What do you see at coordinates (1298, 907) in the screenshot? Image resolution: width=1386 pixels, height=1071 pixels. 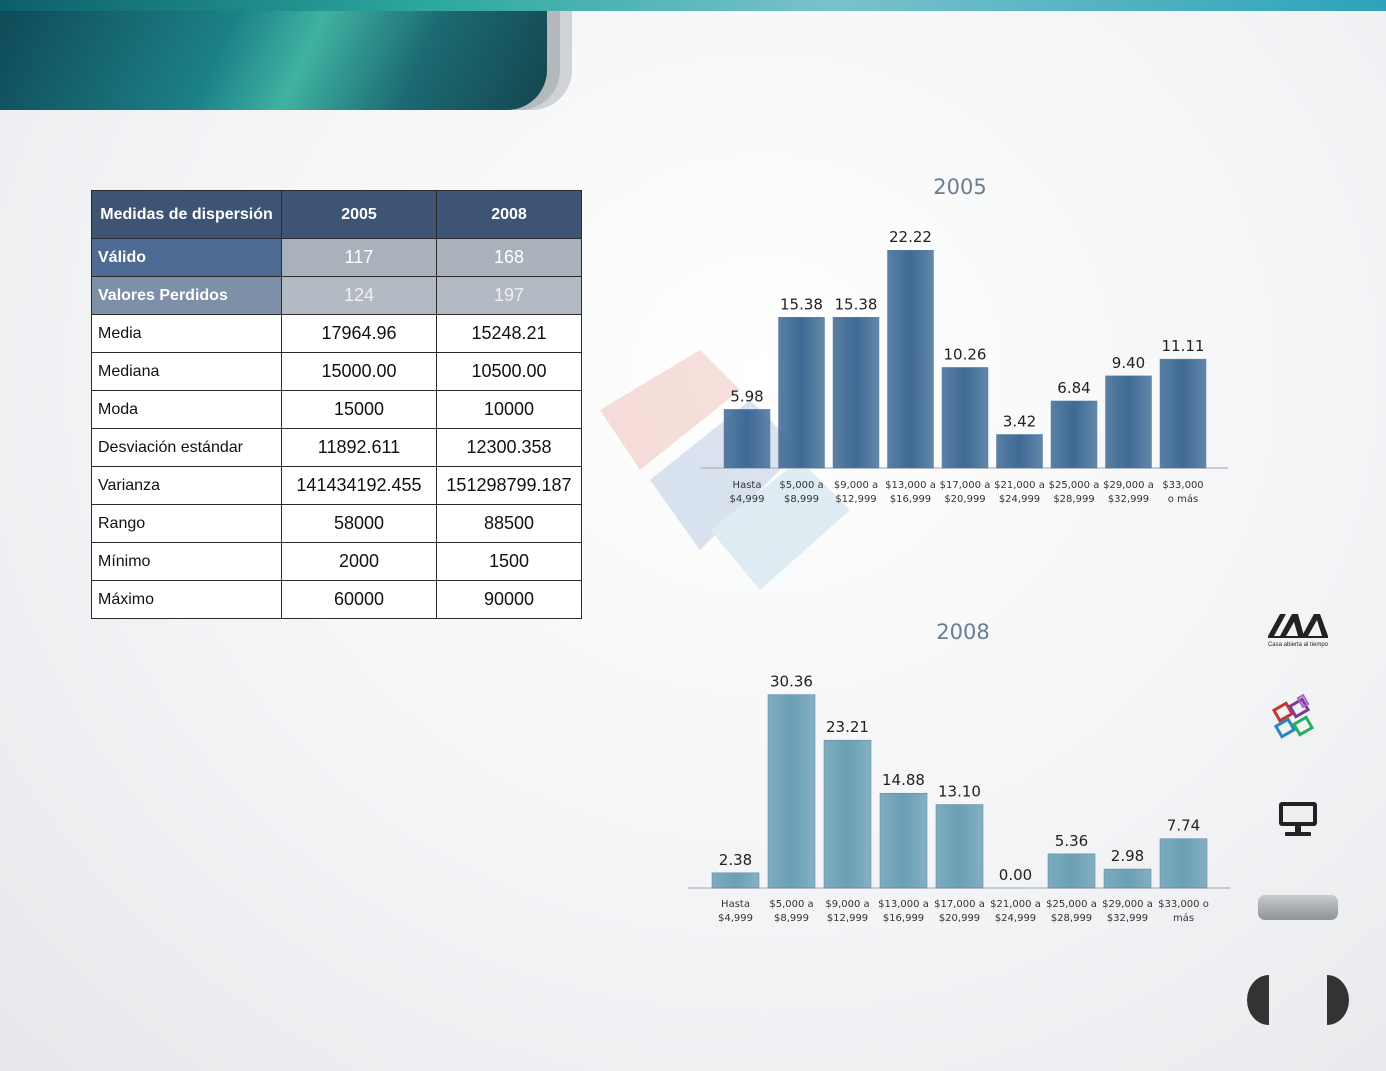 I see `menu-button` at bounding box center [1298, 907].